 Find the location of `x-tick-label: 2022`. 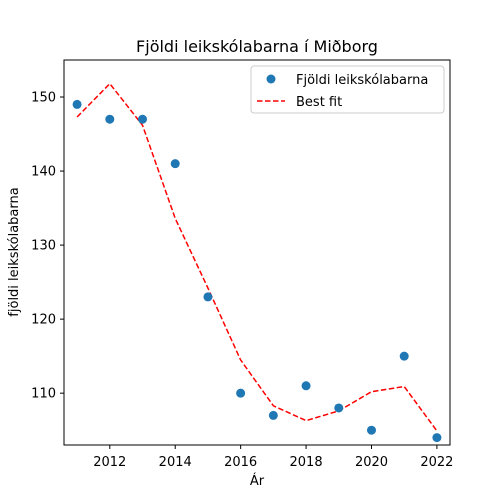

x-tick-label: 2022 is located at coordinates (436, 462).